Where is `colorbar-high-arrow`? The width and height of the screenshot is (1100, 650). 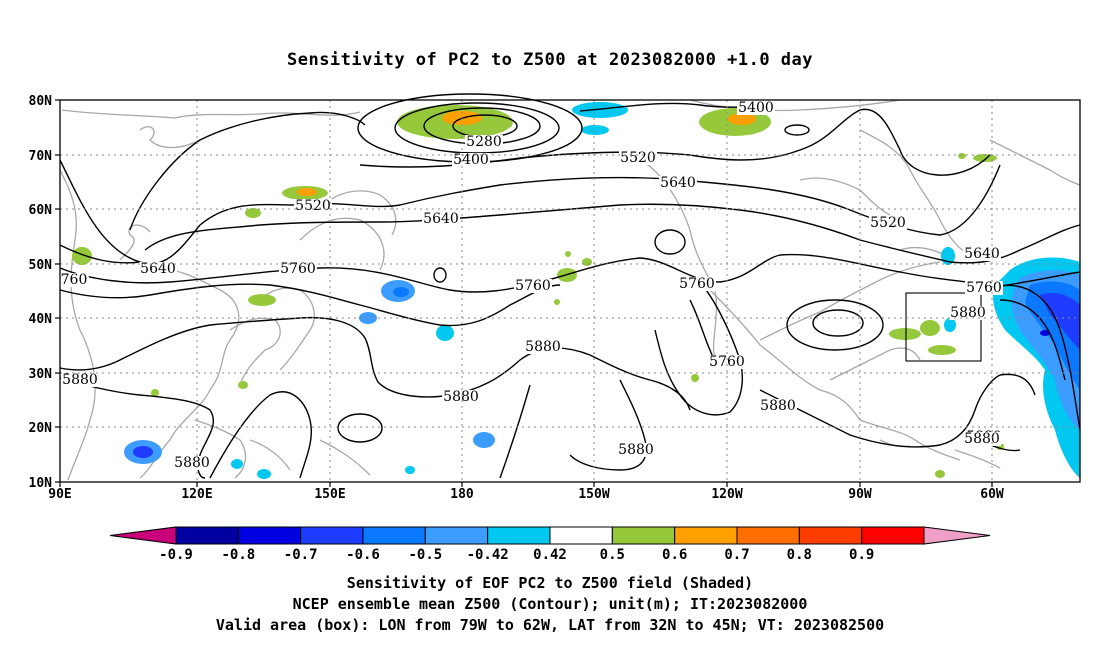
colorbar-high-arrow is located at coordinates (957, 535).